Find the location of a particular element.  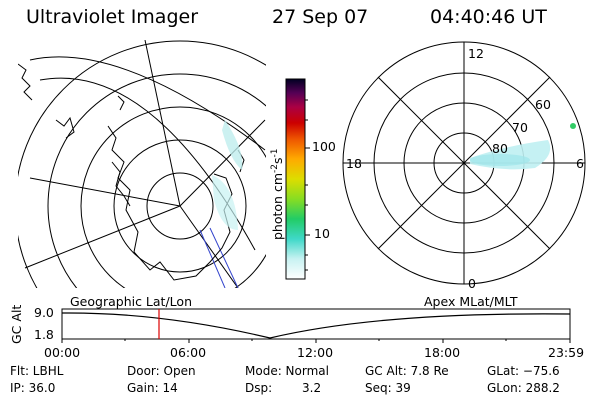

filter-status: Flt: LBHL is located at coordinates (37, 371).